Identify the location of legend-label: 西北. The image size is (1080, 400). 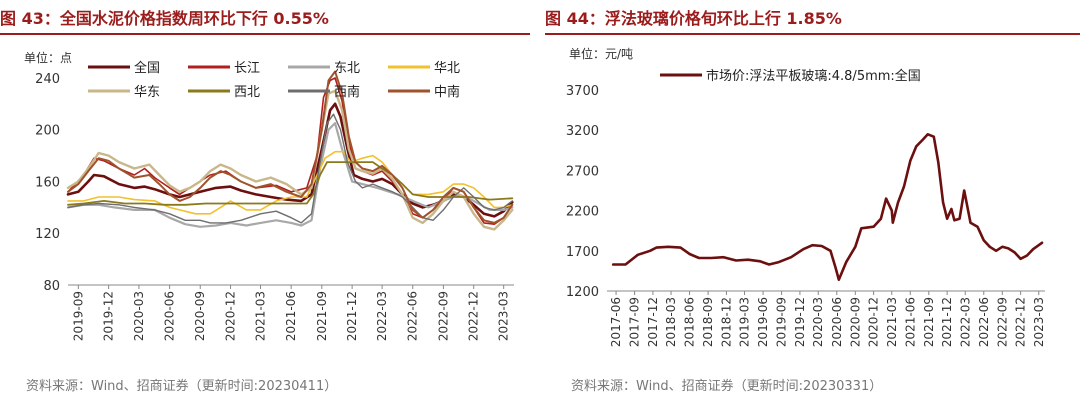
(247, 92).